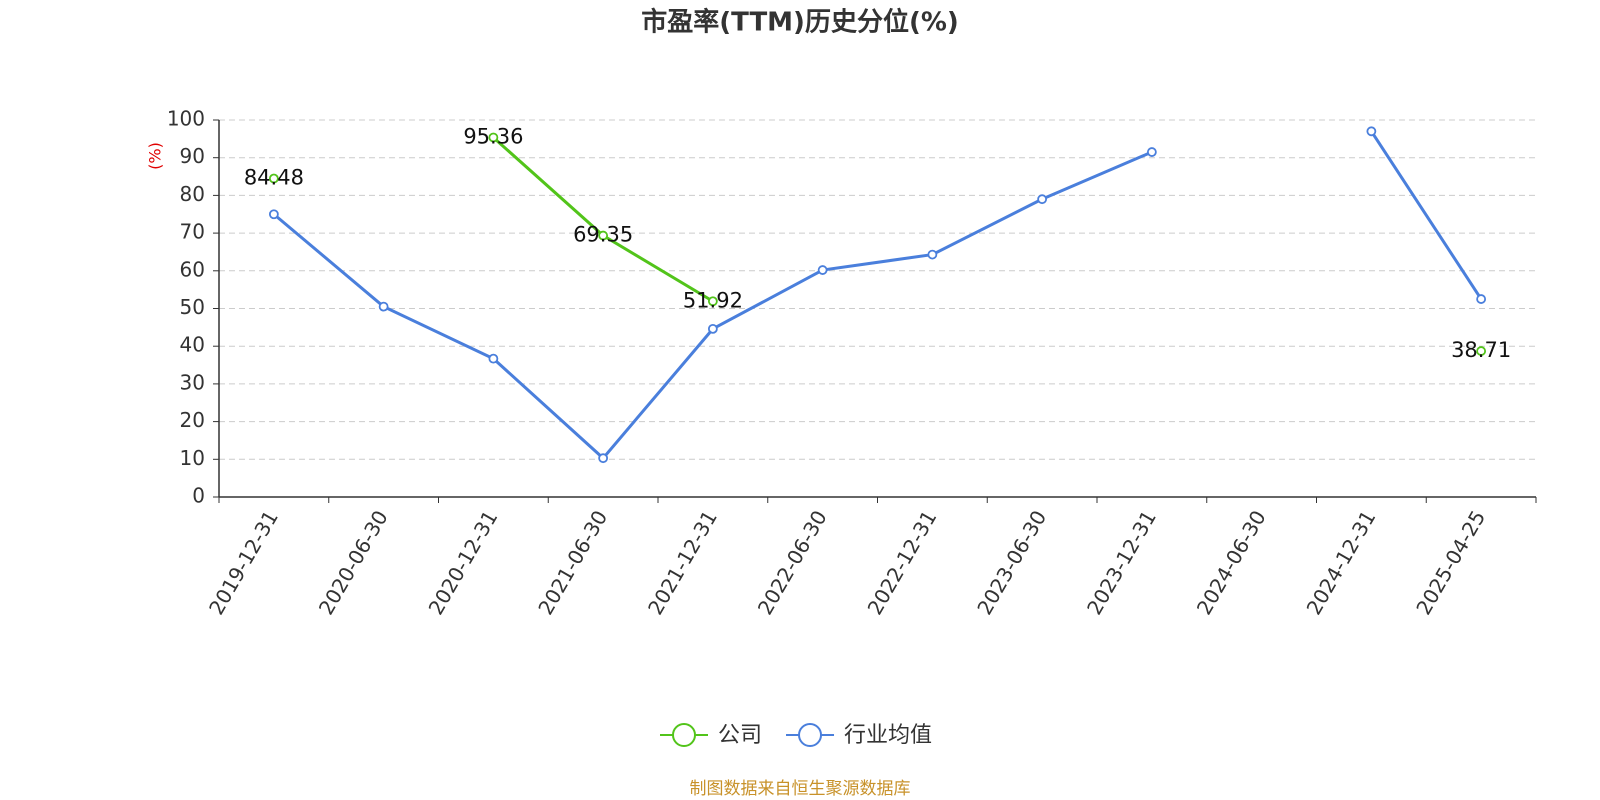 This screenshot has width=1600, height=800. Describe the element at coordinates (192, 420) in the screenshot. I see `y-tick-label: 20` at that location.